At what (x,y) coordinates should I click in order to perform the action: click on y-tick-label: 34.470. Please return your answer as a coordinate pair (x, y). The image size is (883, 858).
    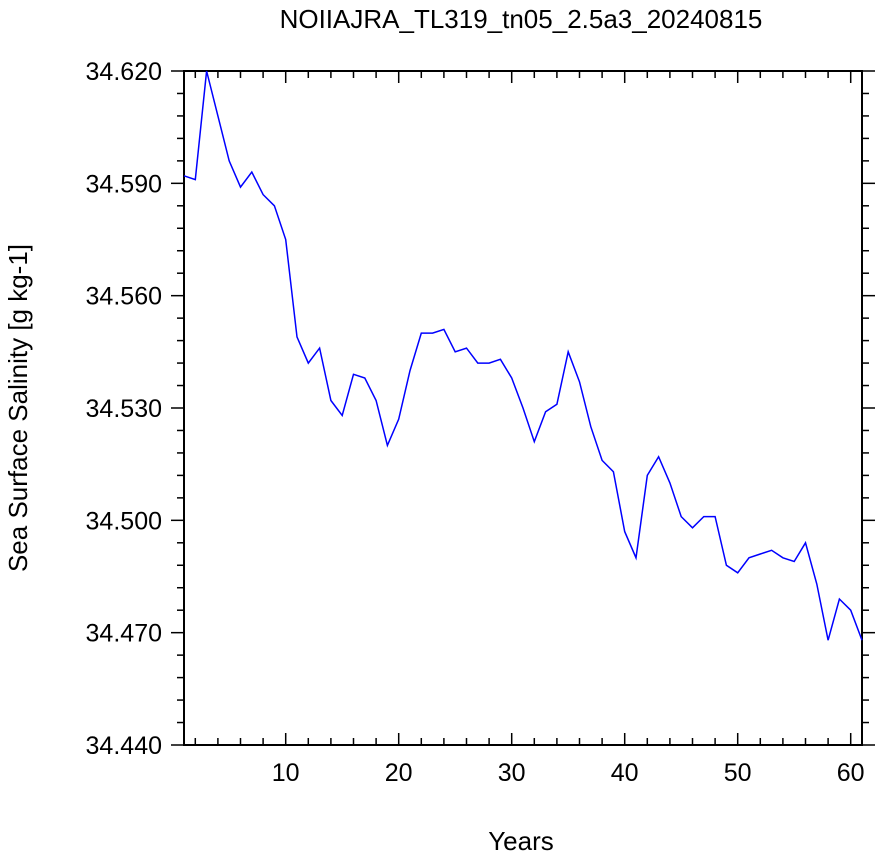
    Looking at the image, I should click on (124, 634).